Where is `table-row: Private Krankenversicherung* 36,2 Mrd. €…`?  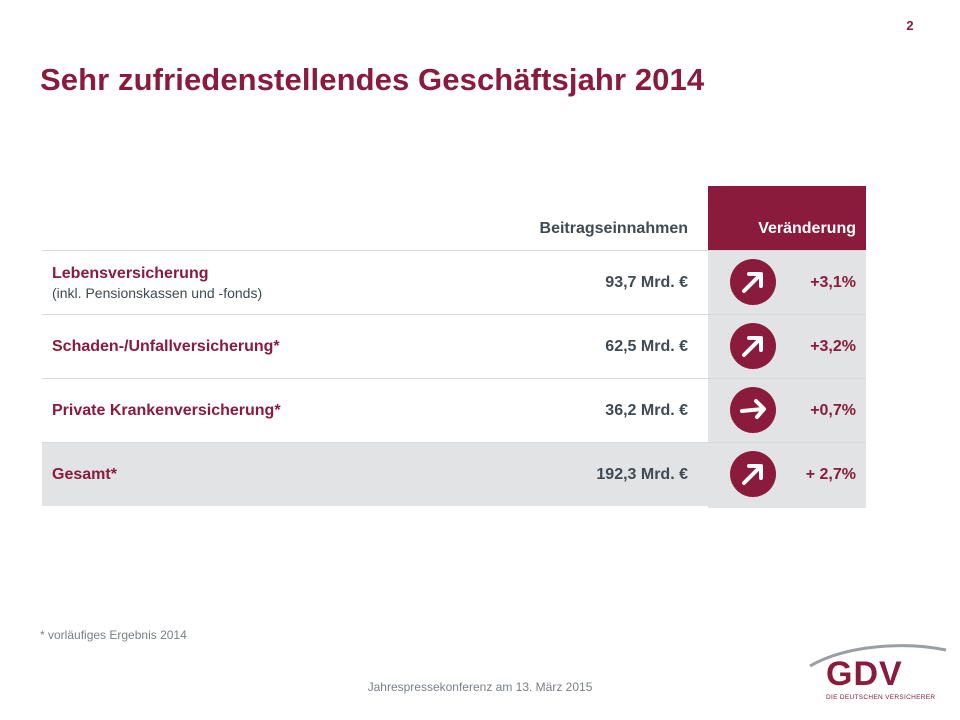
table-row: Private Krankenversicherung* 36,2 Mrd. €… is located at coordinates (454, 410).